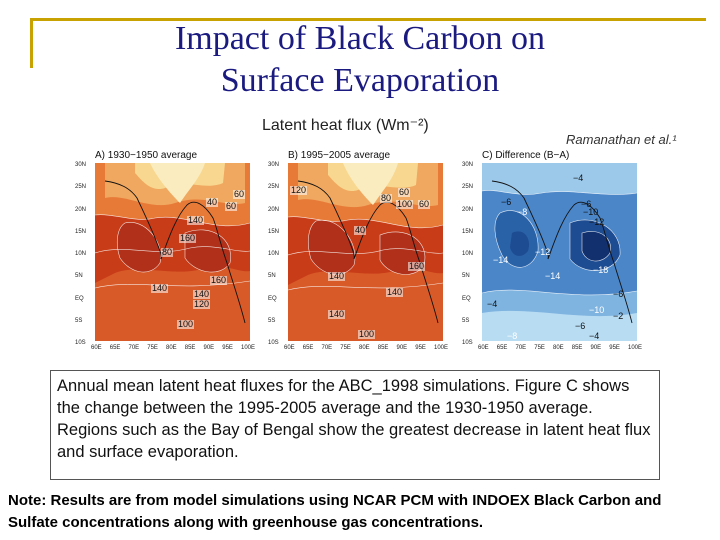 The height and width of the screenshot is (540, 720). I want to click on panel-a-map-figure, so click(172, 252).